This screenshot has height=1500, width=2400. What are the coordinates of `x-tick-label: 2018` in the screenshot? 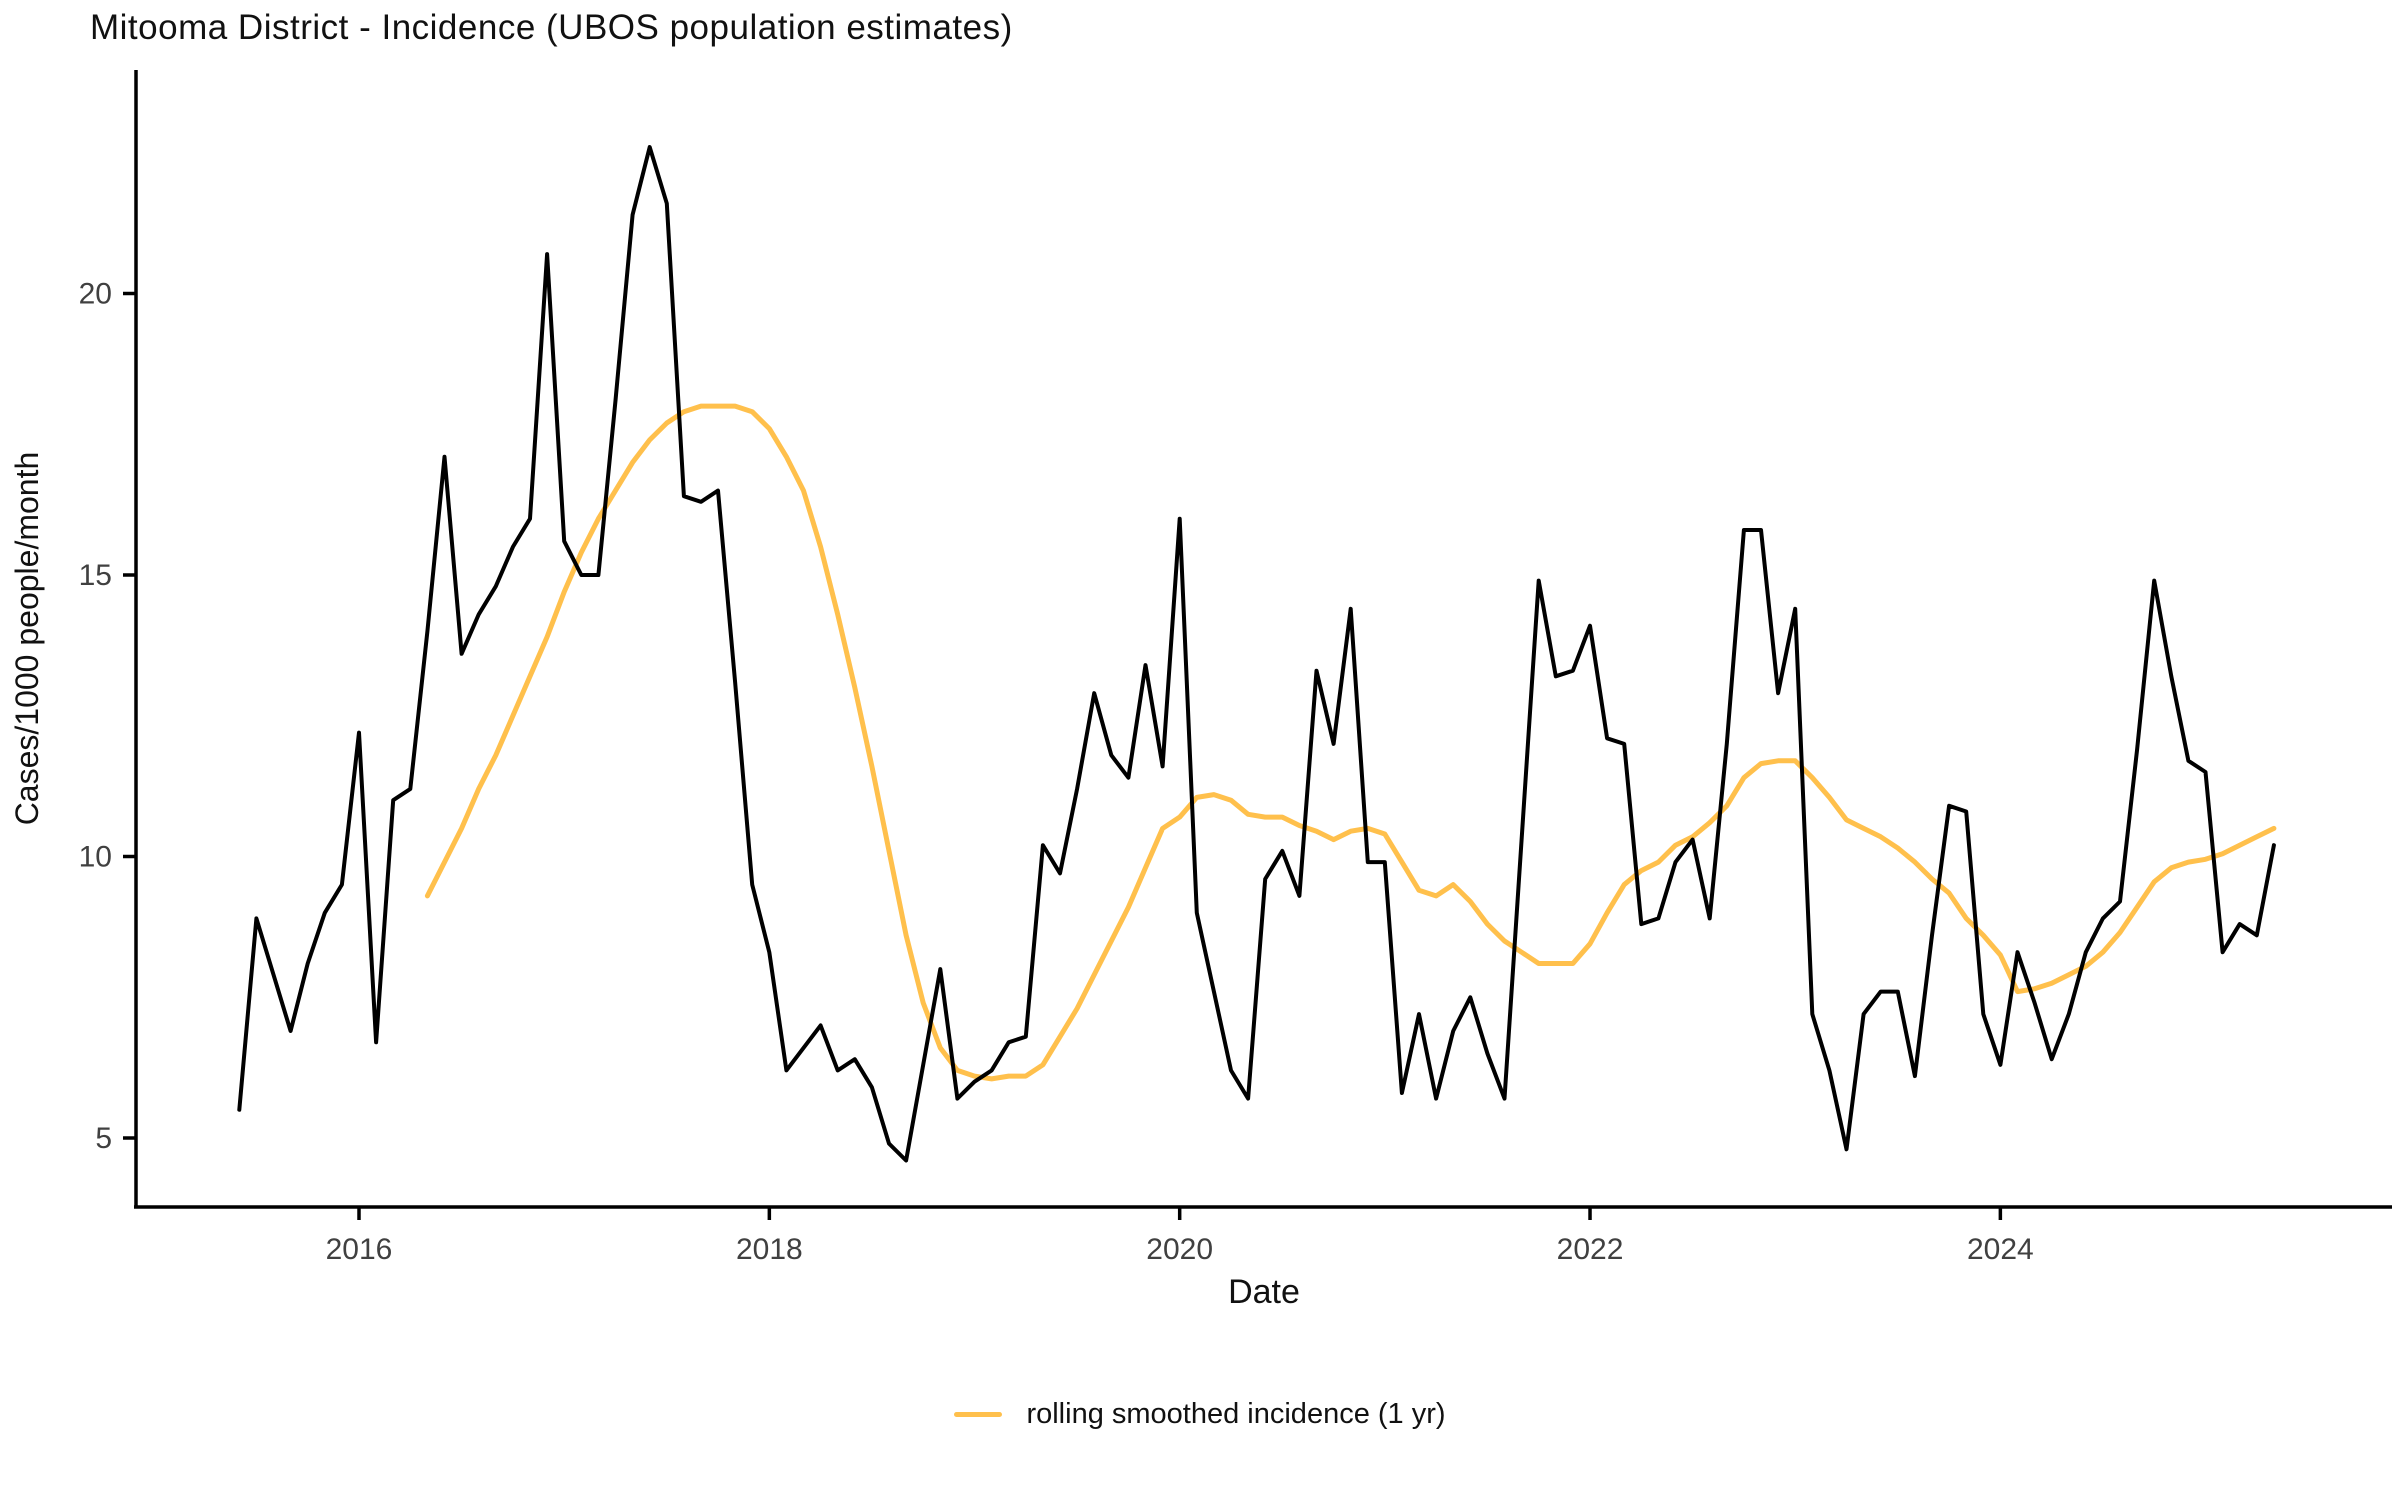 It's located at (769, 1249).